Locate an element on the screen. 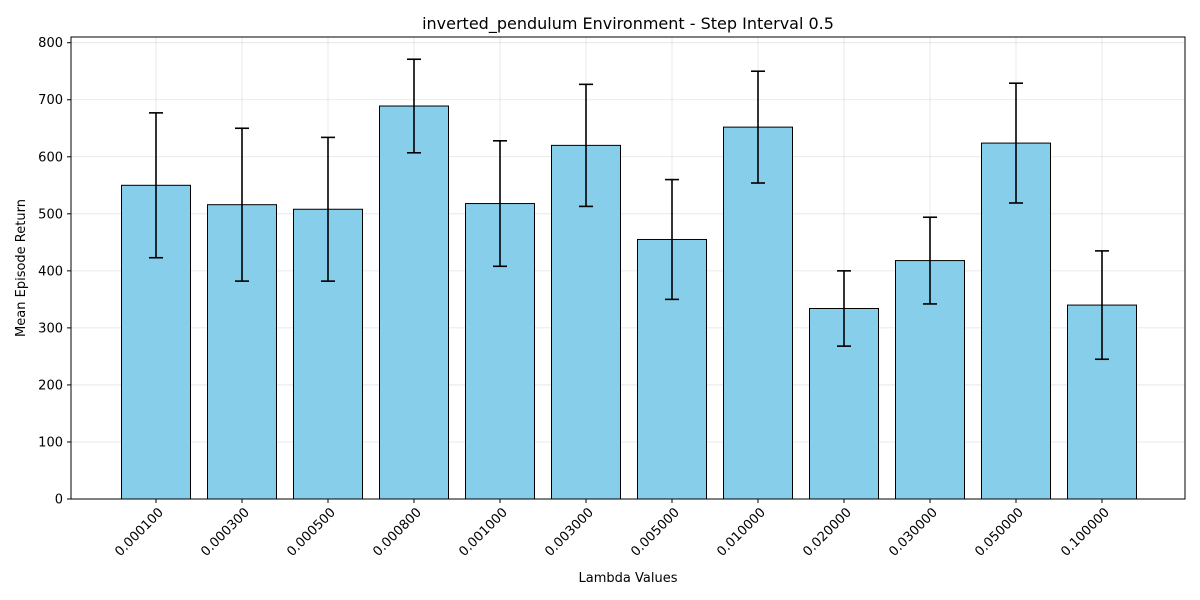  y-tick-label: 200 is located at coordinates (50, 385).